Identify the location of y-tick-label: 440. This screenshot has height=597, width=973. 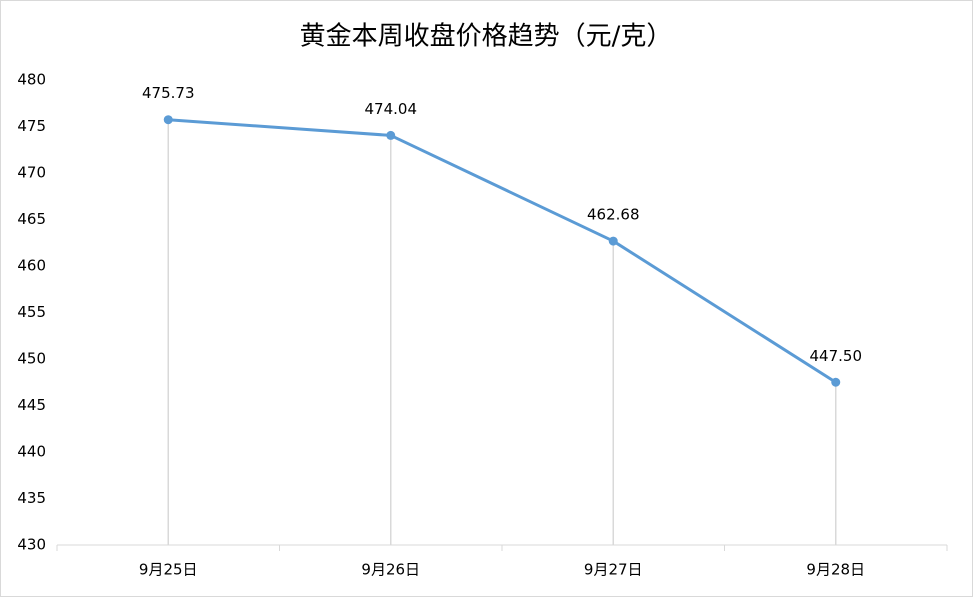
(31, 452).